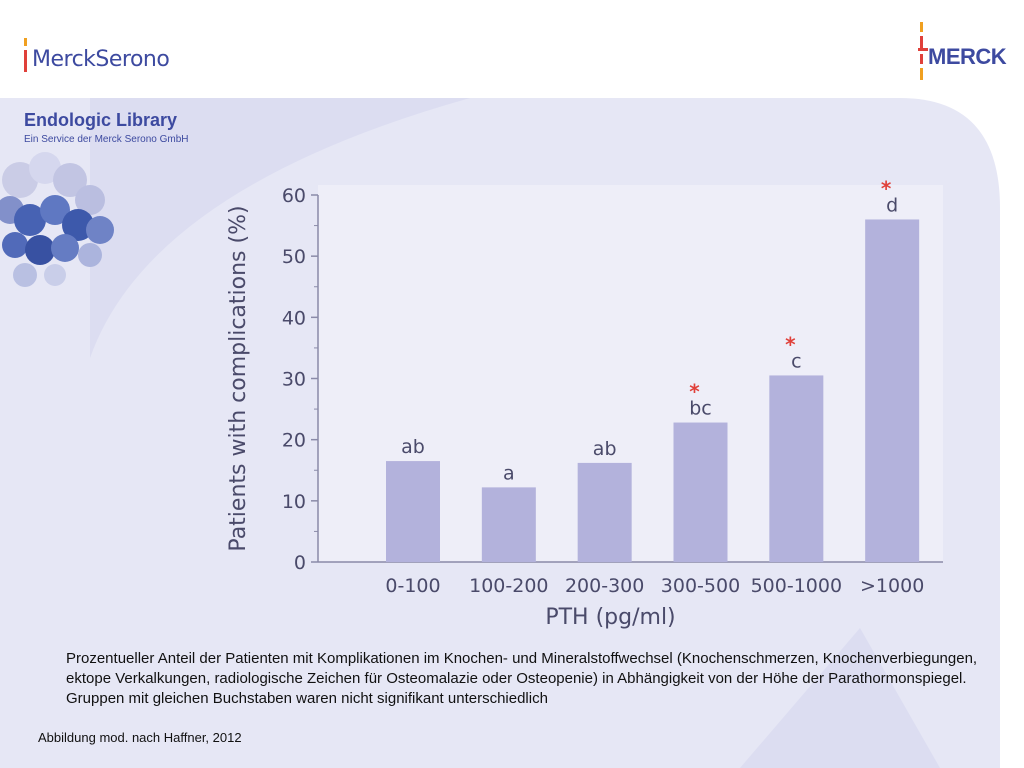  I want to click on y-axis-label: Patients with complications (%), so click(238, 378).